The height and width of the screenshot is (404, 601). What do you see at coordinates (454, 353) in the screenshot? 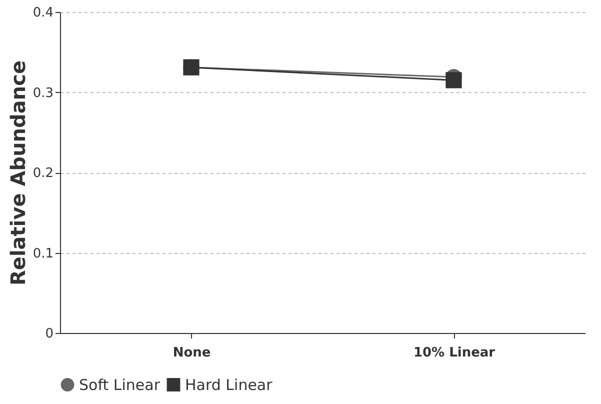
I see `x-tick-label: 10% Linear` at bounding box center [454, 353].